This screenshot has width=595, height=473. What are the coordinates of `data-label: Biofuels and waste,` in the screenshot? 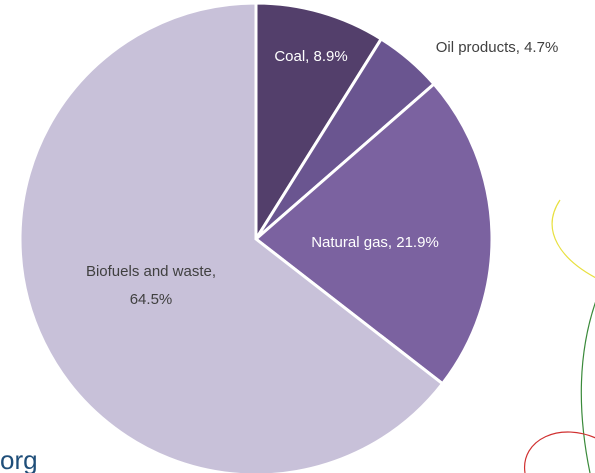 It's located at (151, 271).